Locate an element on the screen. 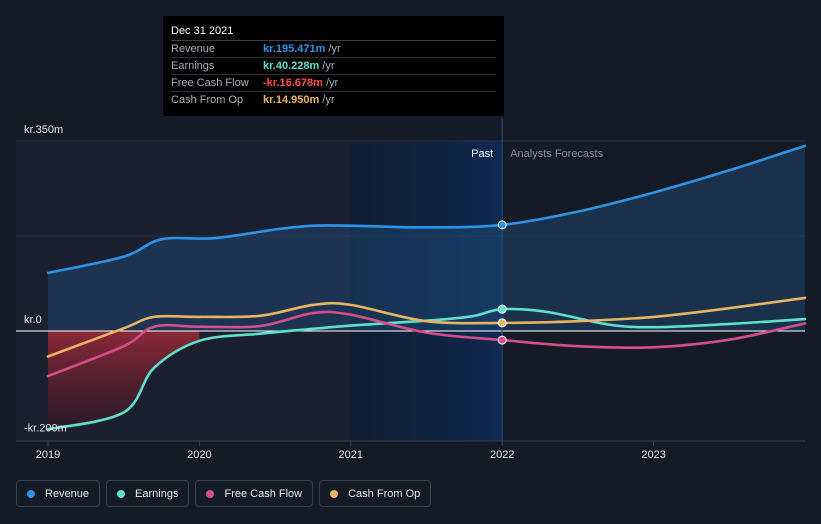 This screenshot has width=821, height=524. series-line-free-cash-flow is located at coordinates (426, 344).